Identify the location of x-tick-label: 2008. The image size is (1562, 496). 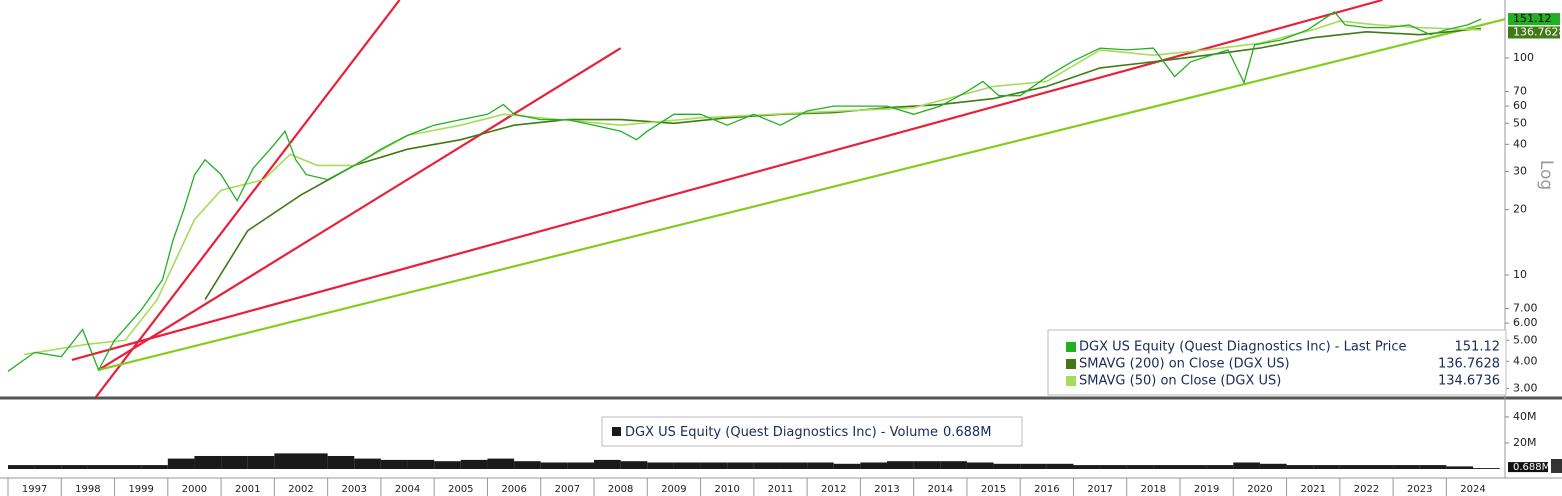
(620, 489).